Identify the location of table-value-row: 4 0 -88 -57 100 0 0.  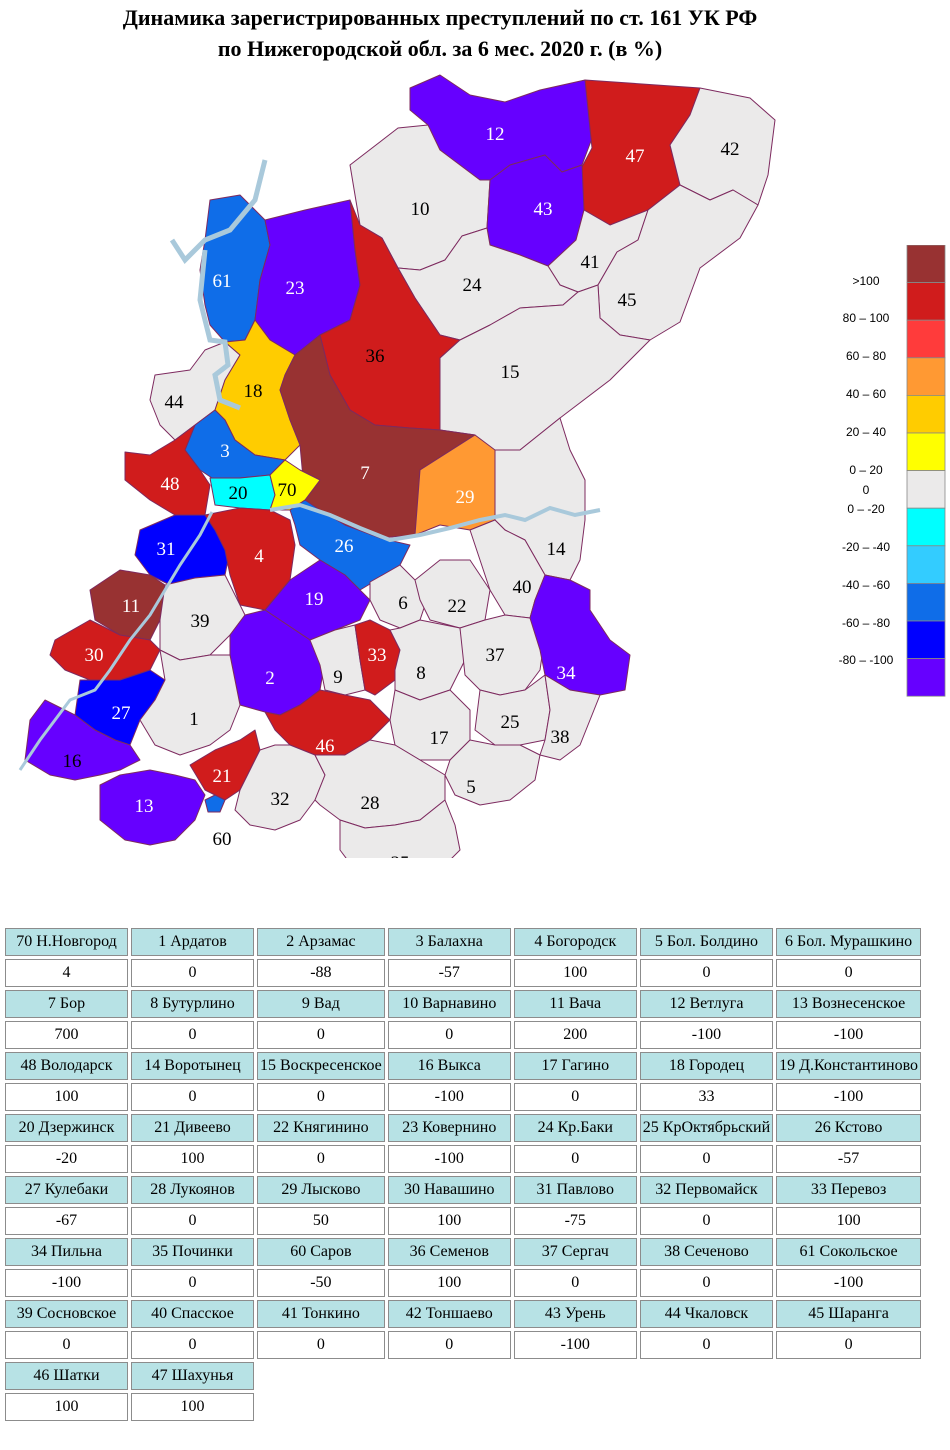
(463, 973).